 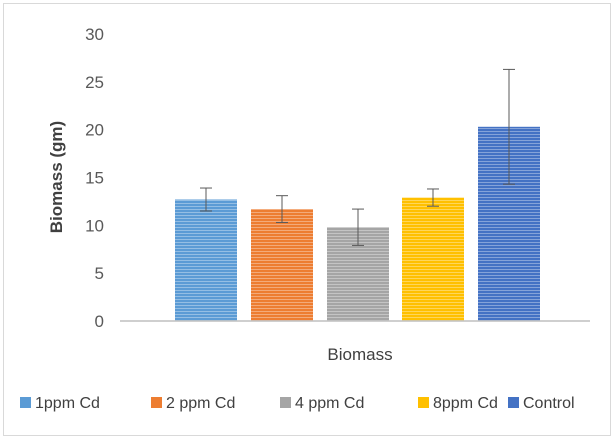 What do you see at coordinates (359, 354) in the screenshot?
I see `x-axis-title: Biomass` at bounding box center [359, 354].